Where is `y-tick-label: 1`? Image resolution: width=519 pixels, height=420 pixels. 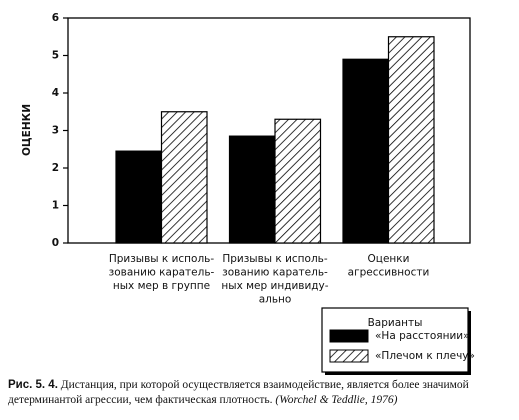 y-tick-label: 1 is located at coordinates (55, 206).